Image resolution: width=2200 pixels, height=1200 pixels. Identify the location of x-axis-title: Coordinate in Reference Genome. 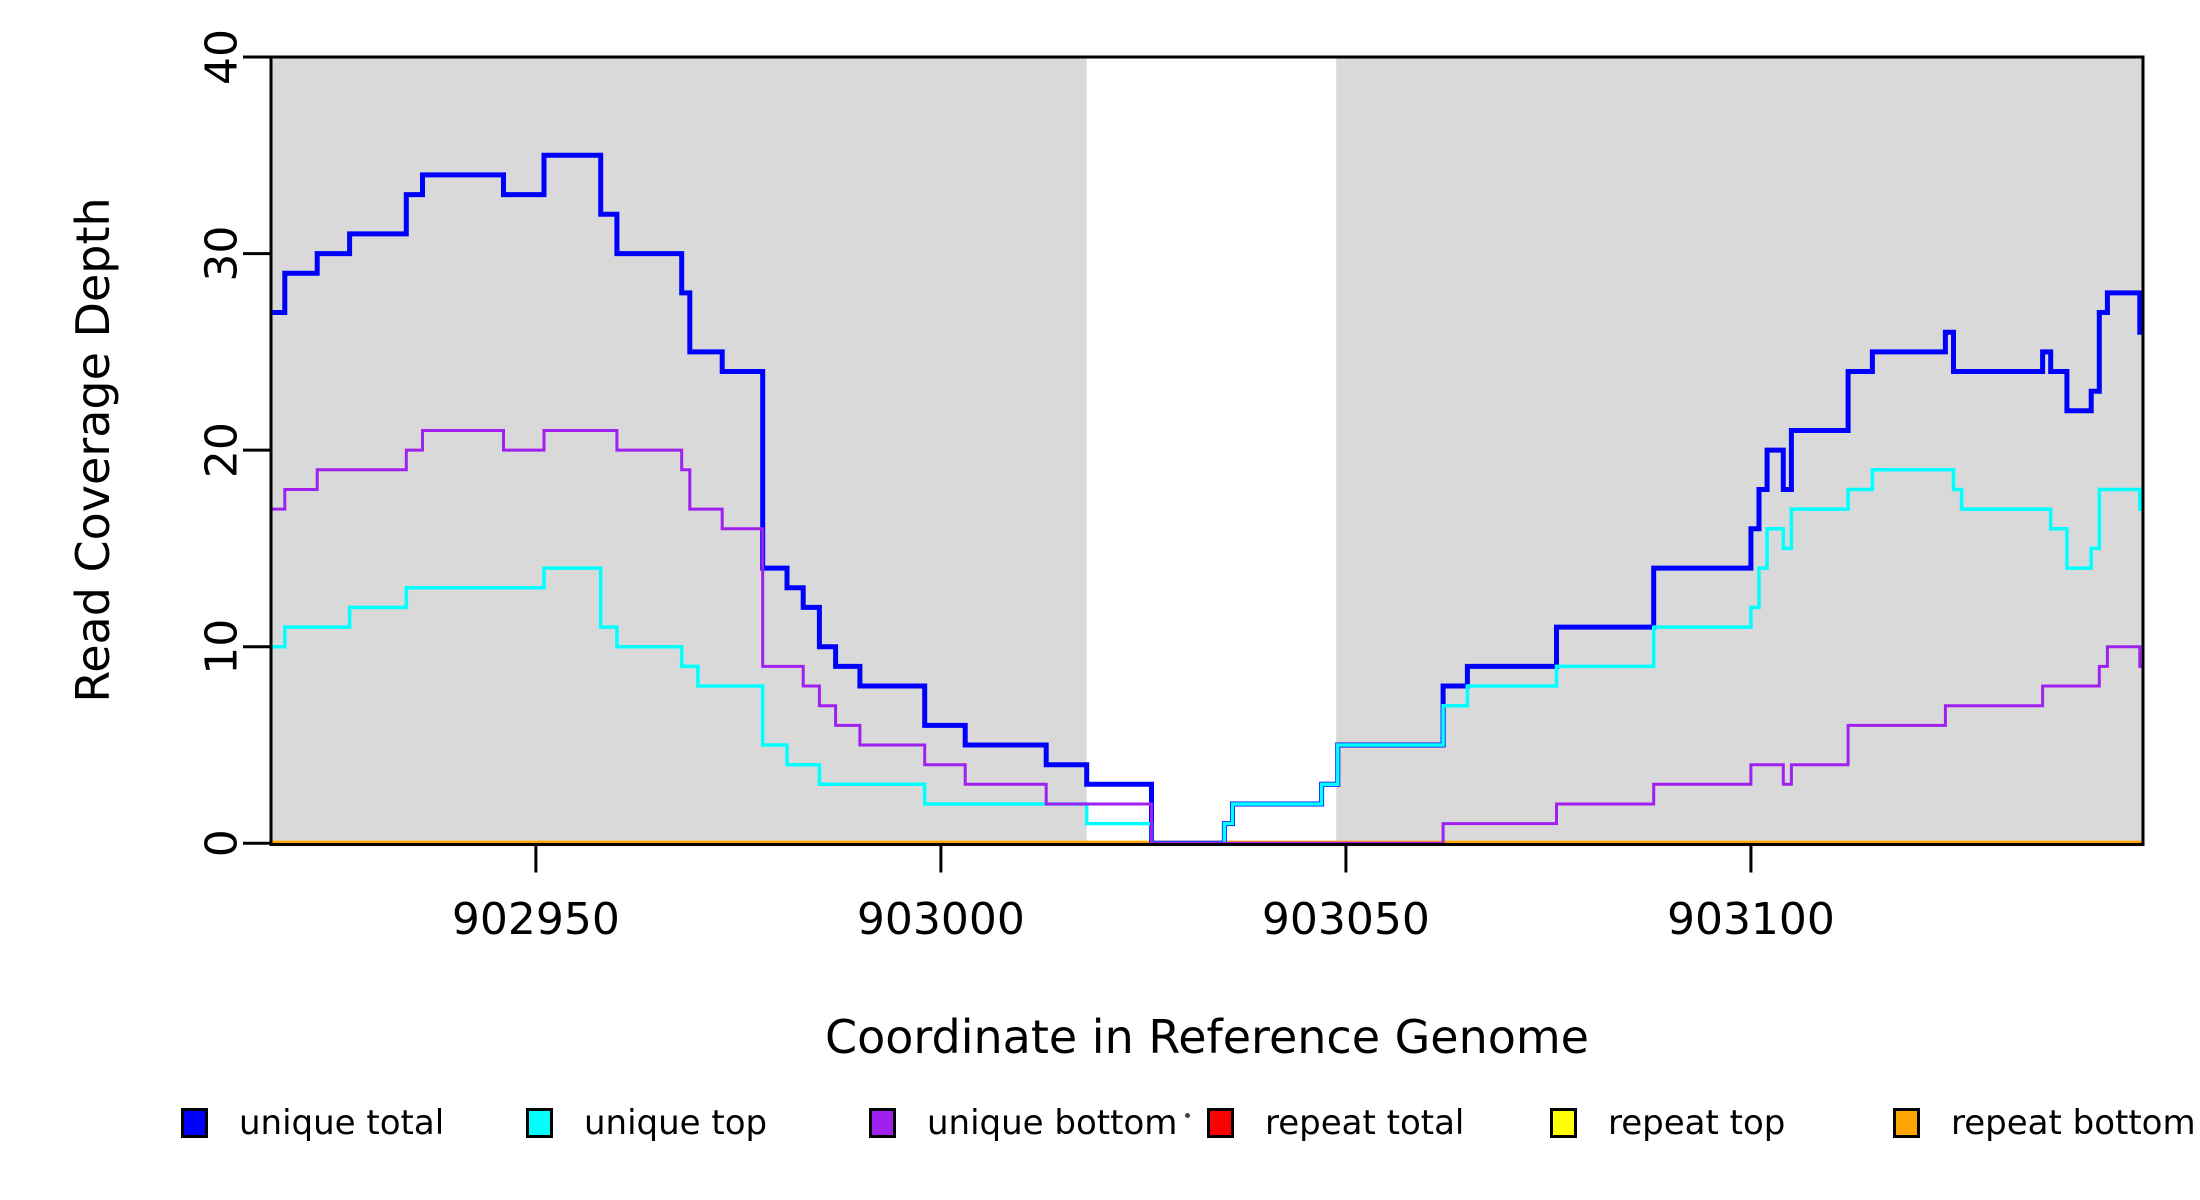
(1207, 1037).